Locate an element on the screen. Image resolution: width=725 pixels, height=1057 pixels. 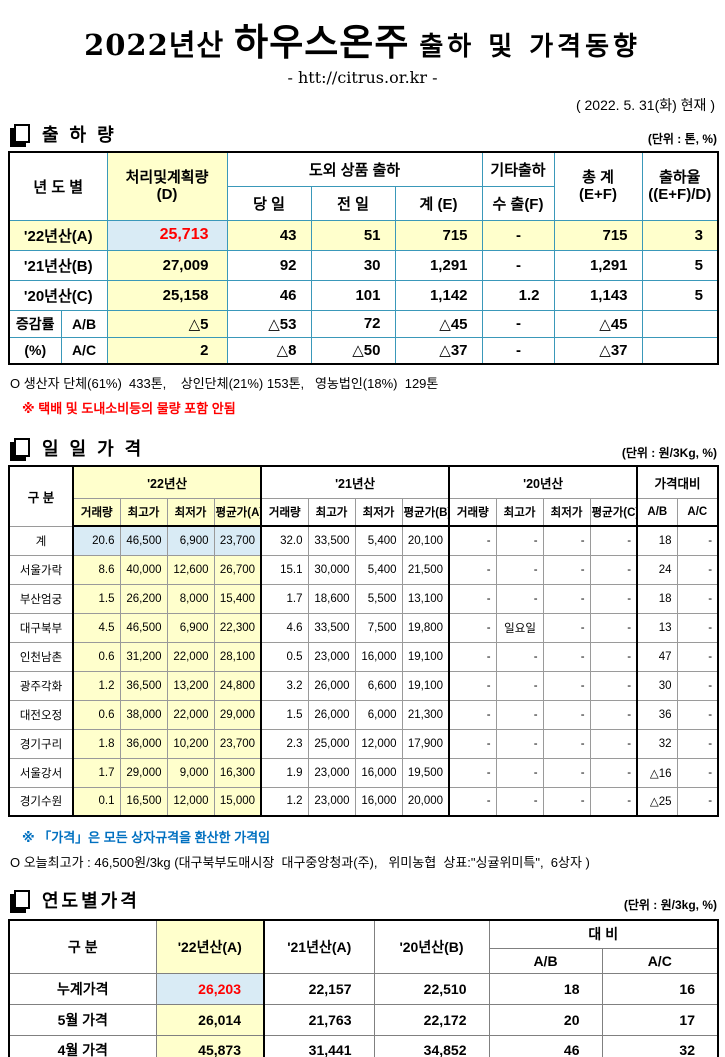
col-gubun: 구 분 is located at coordinates (82, 946).